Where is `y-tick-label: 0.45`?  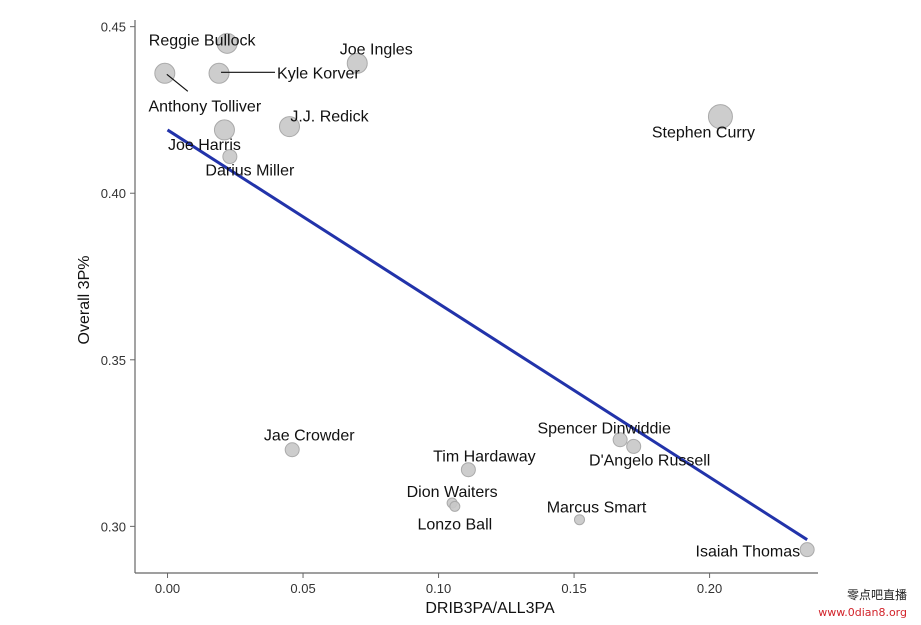
y-tick-label: 0.45 is located at coordinates (113, 27).